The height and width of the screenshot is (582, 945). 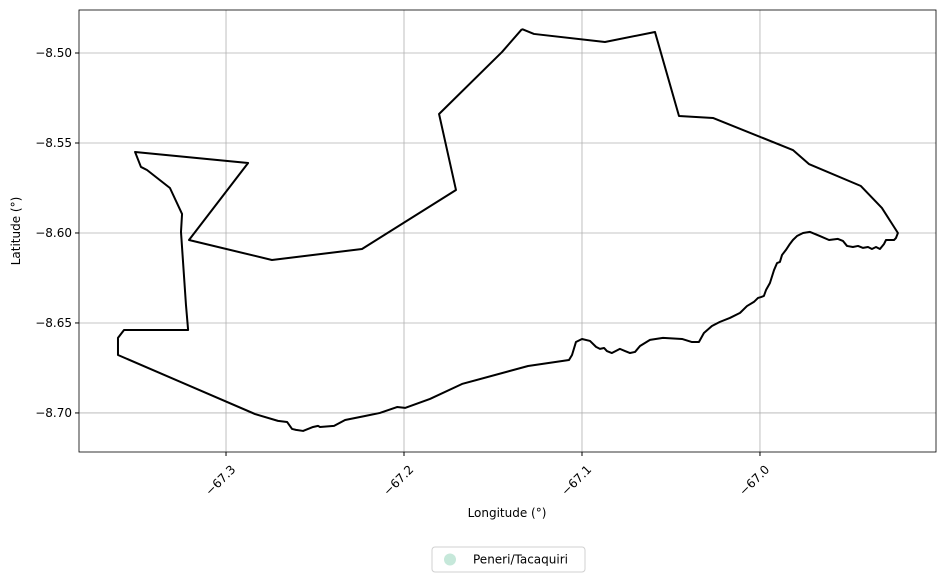 What do you see at coordinates (16, 231) in the screenshot?
I see `y-axis-label: Latitude (°)` at bounding box center [16, 231].